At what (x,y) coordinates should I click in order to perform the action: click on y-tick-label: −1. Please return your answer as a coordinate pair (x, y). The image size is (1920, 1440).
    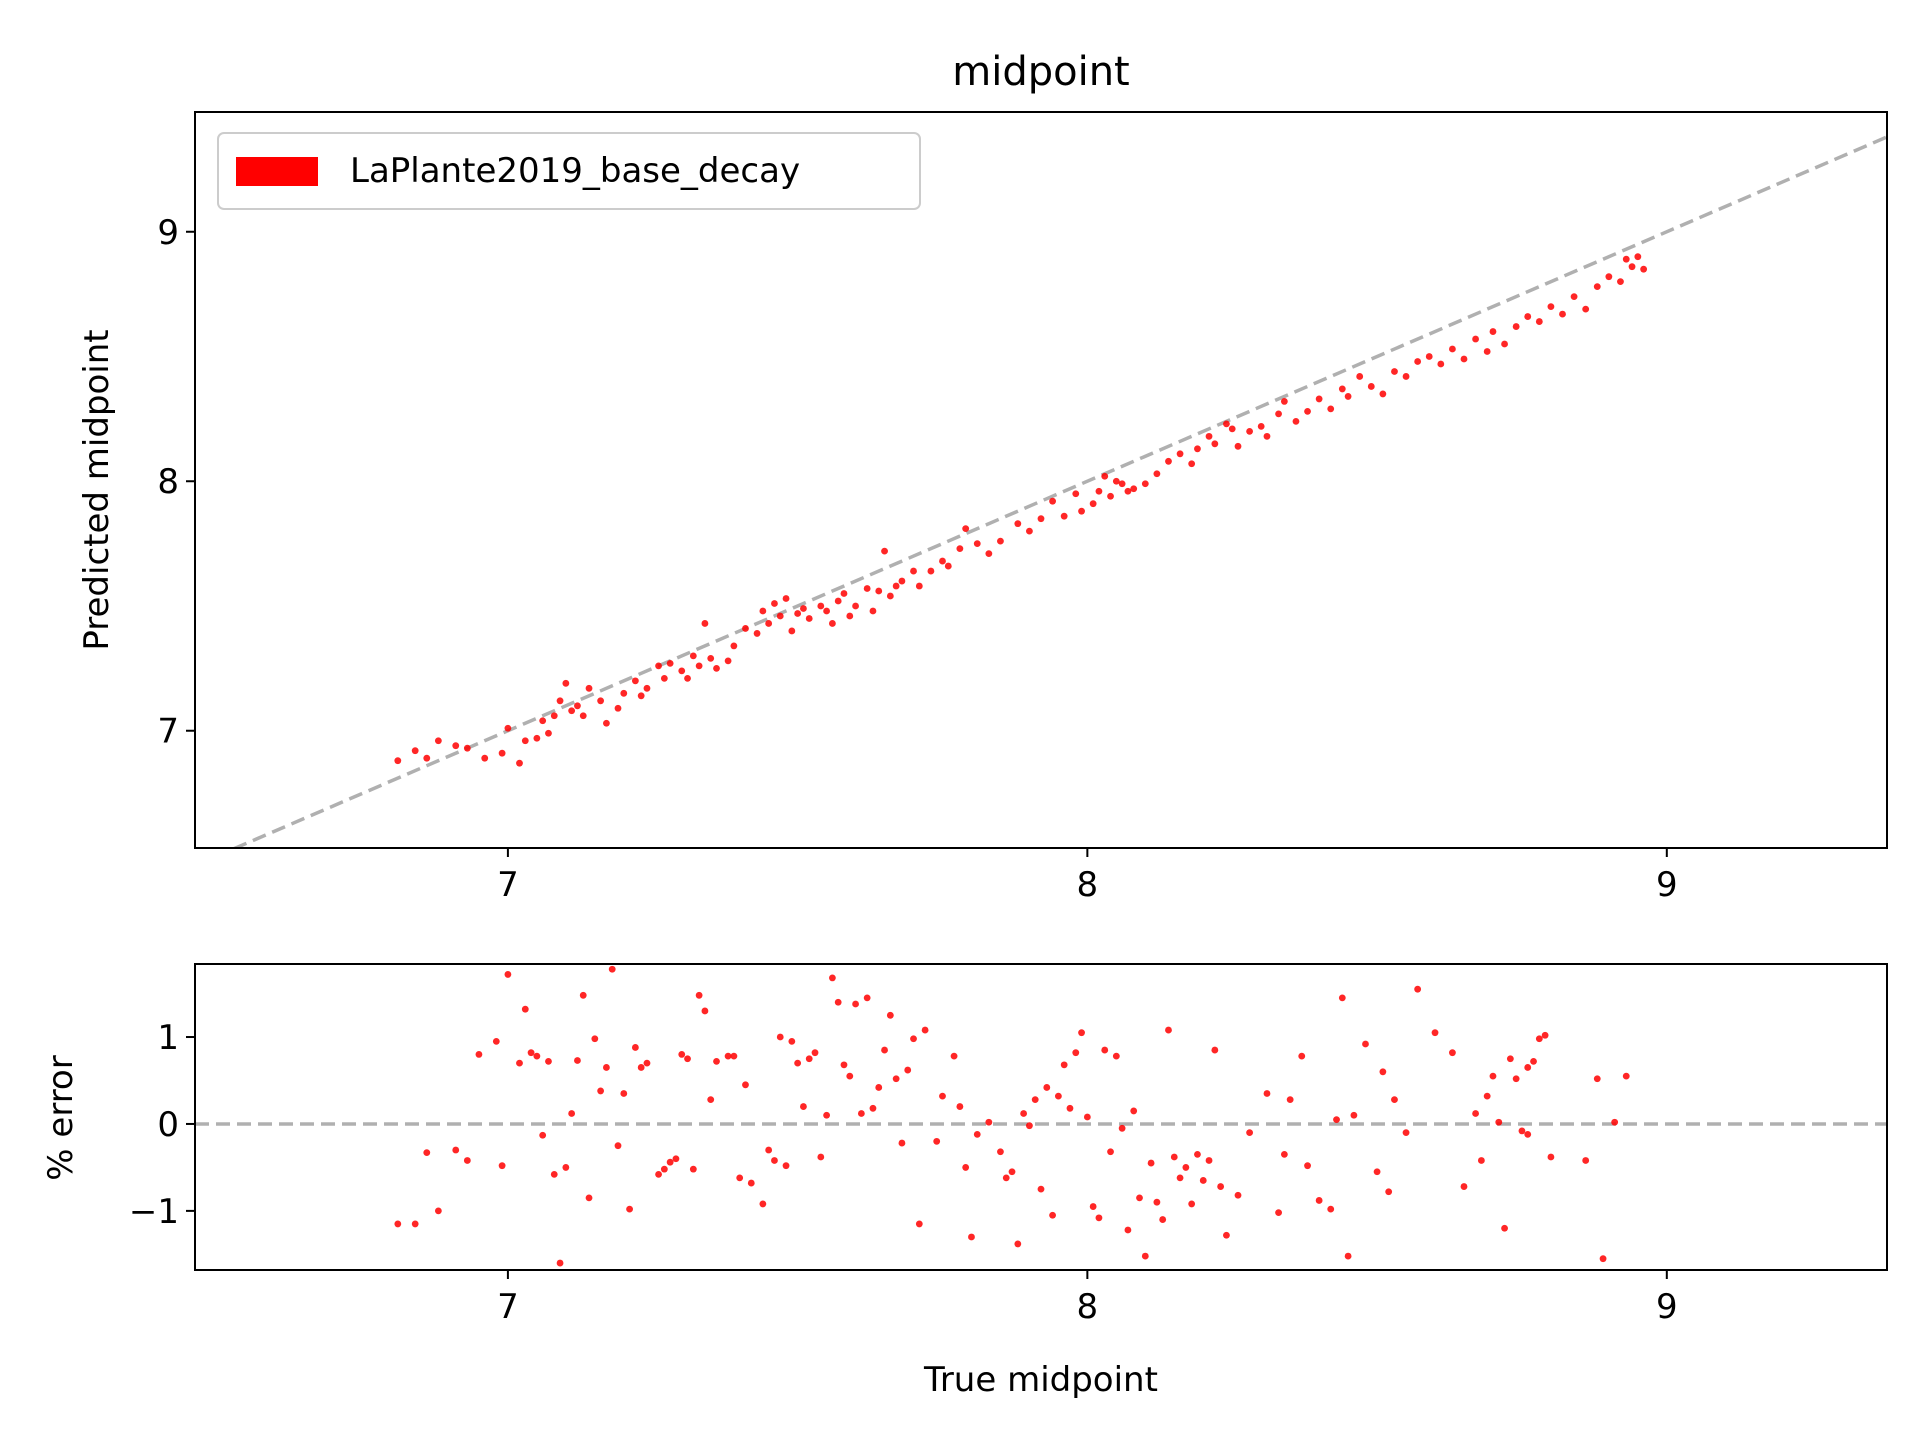
    Looking at the image, I should click on (154, 1212).